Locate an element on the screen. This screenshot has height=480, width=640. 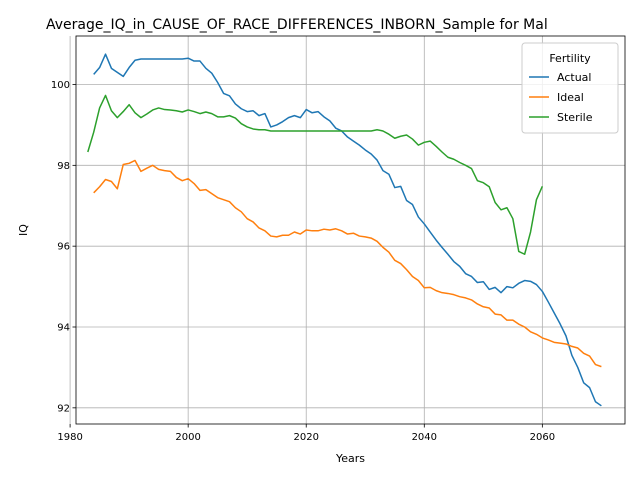
legend-items: Actual Ideal Sterile is located at coordinates (561, 97).